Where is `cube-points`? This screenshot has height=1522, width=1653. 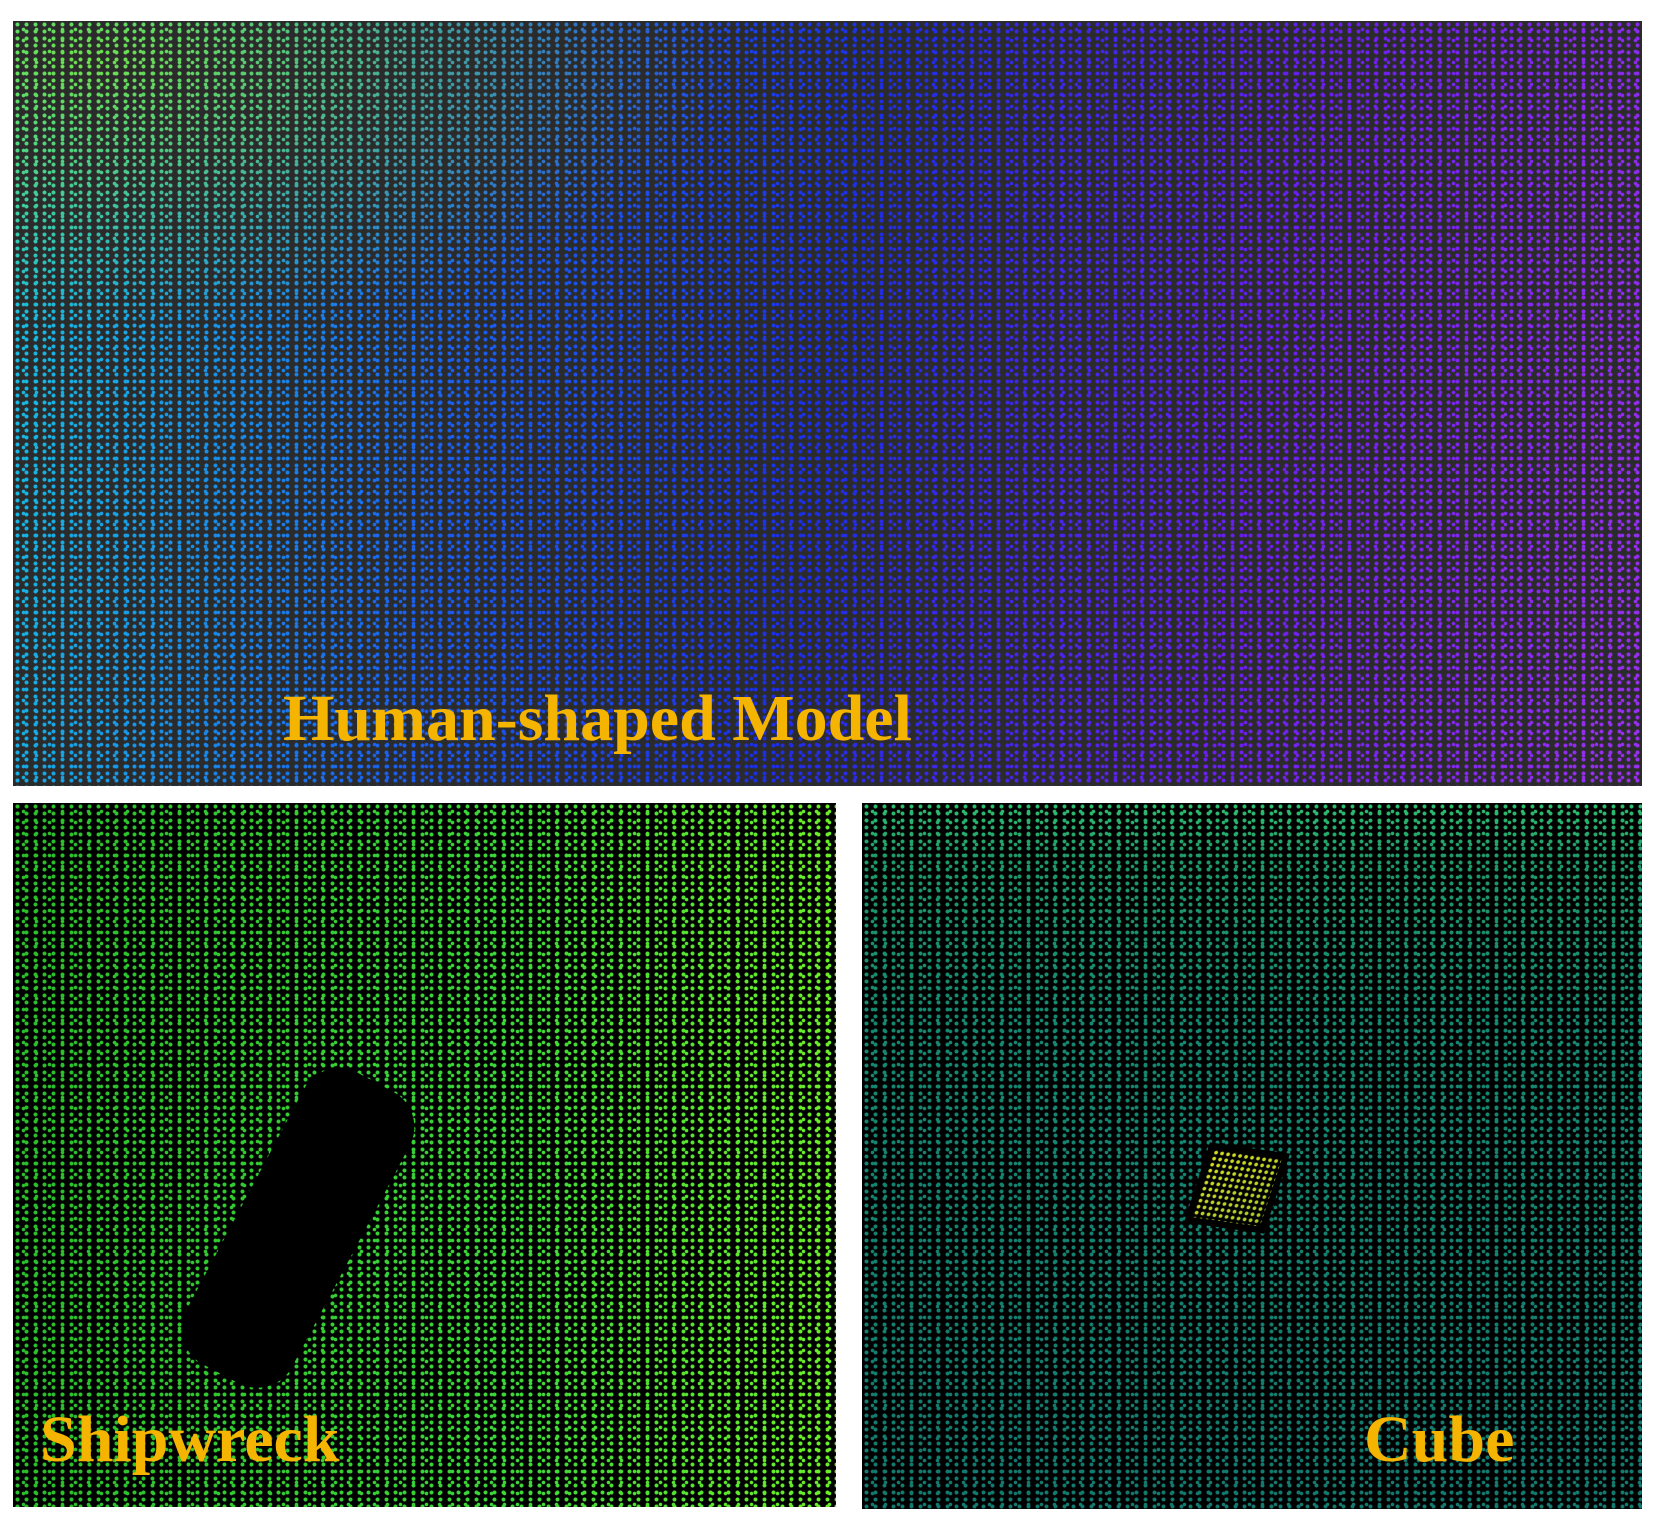 cube-points is located at coordinates (1237, 1188).